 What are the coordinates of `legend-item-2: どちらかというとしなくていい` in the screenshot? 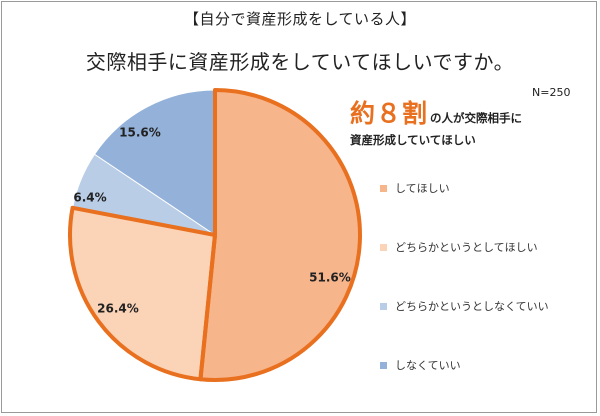 It's located at (464, 306).